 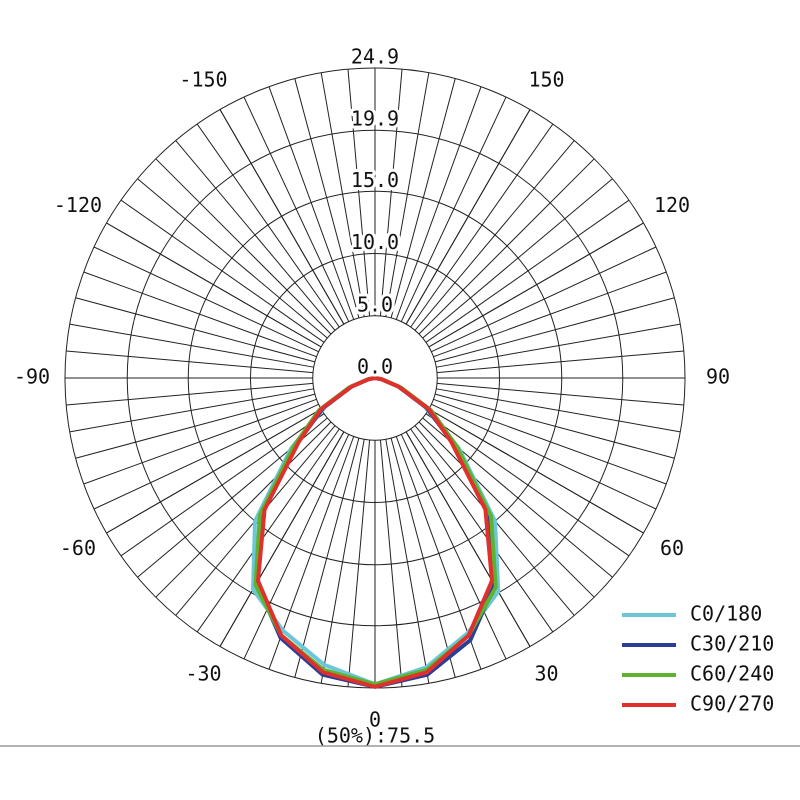 What do you see at coordinates (375, 304) in the screenshot?
I see `radial-tick-label: 5.0` at bounding box center [375, 304].